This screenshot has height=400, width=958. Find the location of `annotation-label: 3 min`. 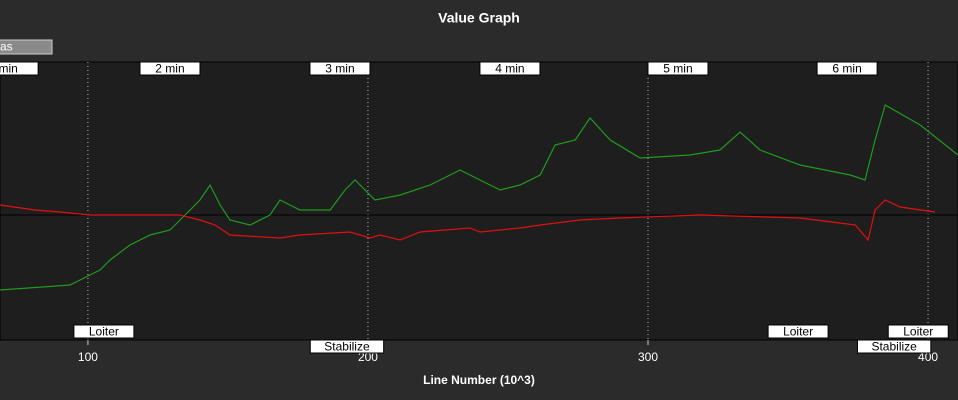

annotation-label: 3 min is located at coordinates (339, 69).